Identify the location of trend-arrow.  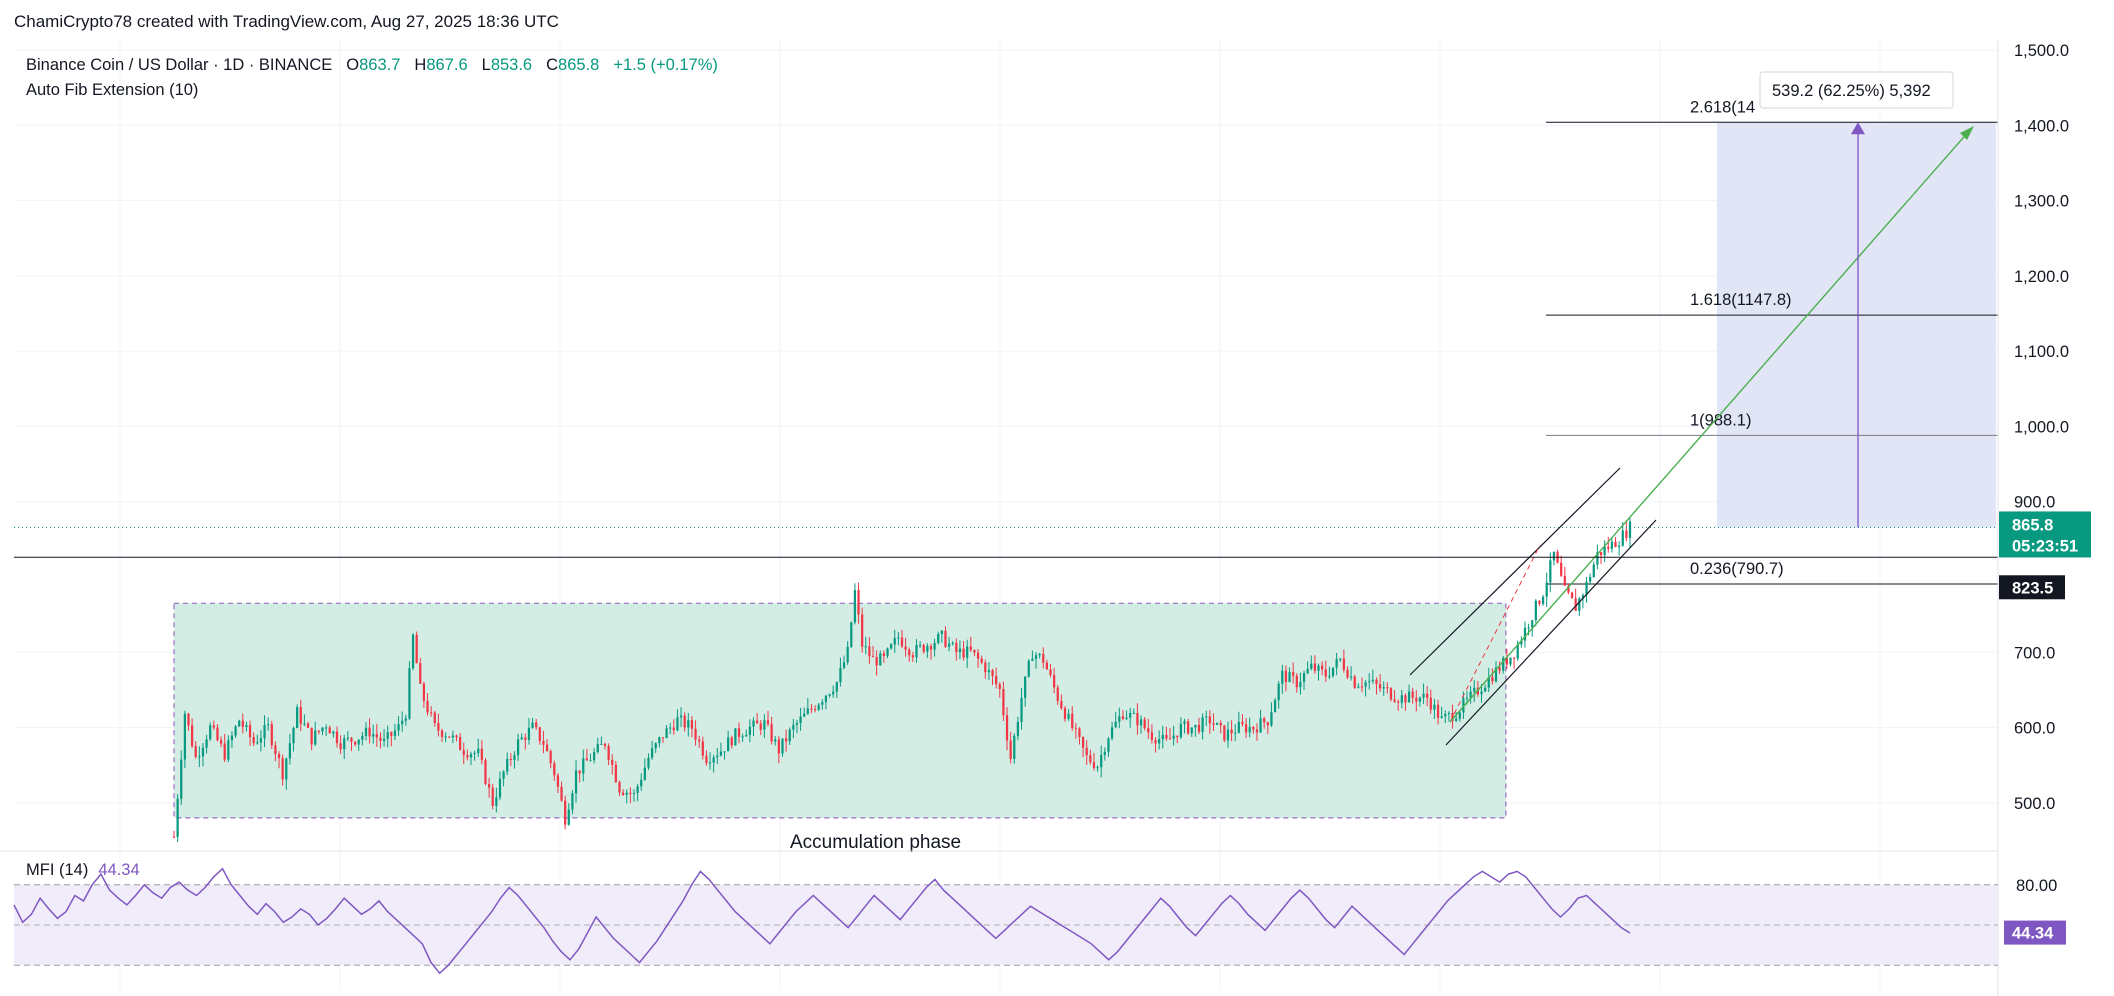
(1710, 426).